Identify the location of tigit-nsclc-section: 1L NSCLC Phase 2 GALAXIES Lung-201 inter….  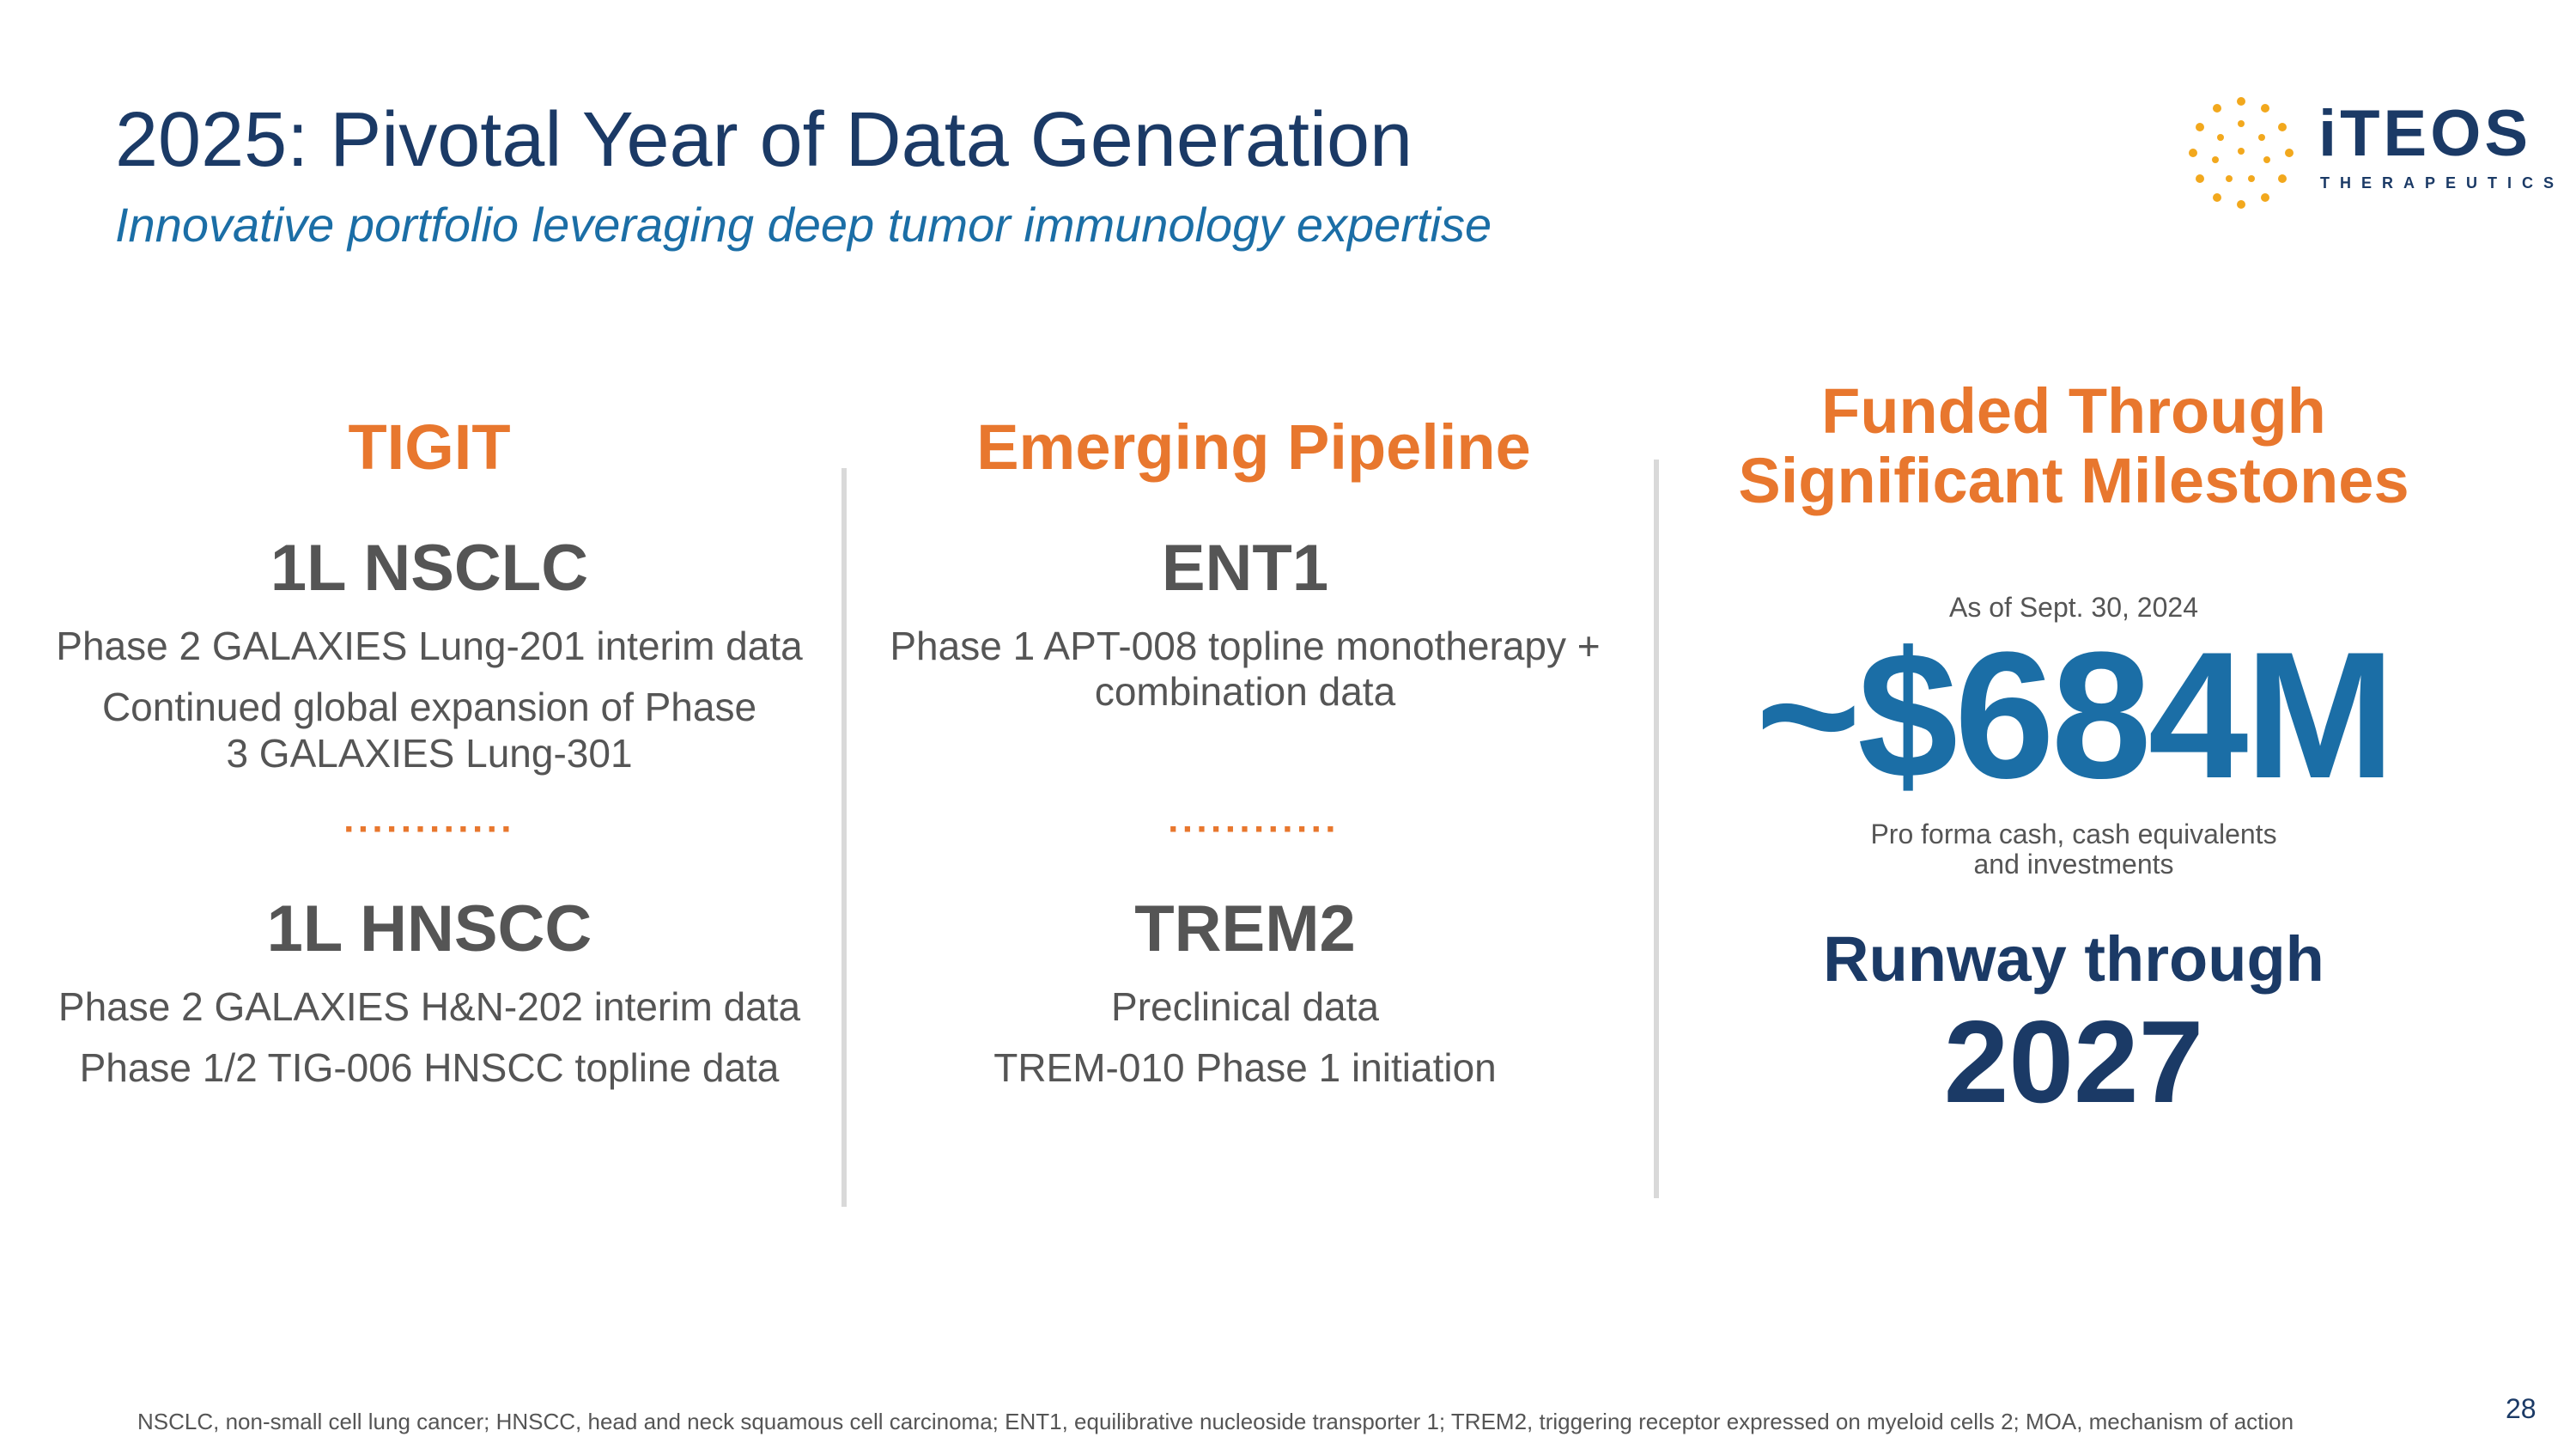
(430, 655).